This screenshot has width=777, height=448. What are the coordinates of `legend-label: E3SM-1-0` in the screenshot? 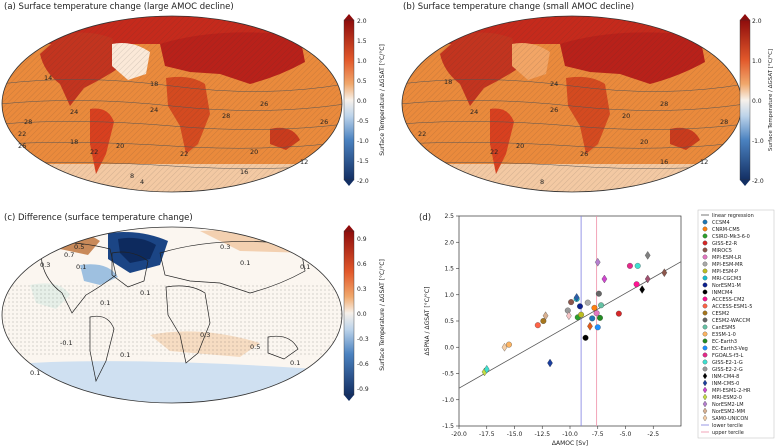 It's located at (724, 335).